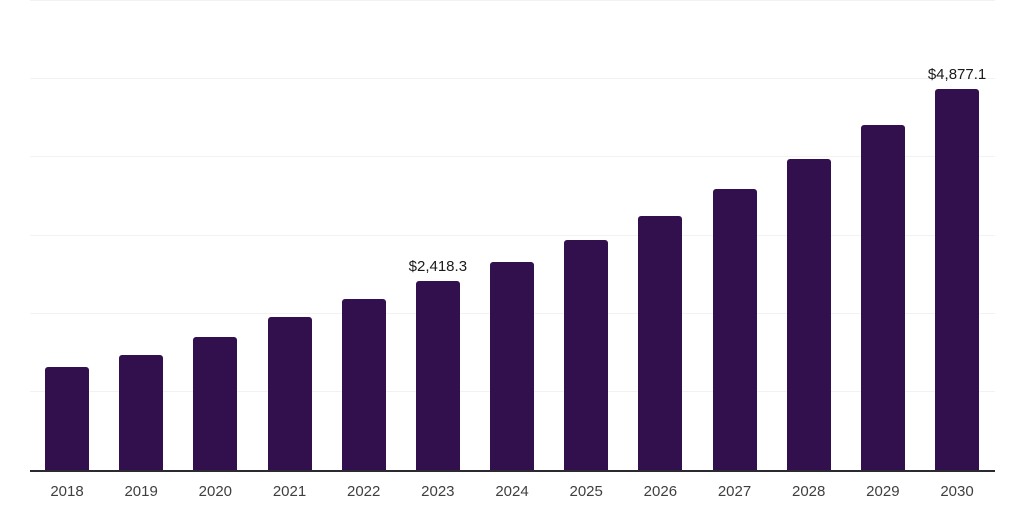 This screenshot has height=512, width=1024. Describe the element at coordinates (809, 491) in the screenshot. I see `x-tick-label-2028: 2028` at that location.